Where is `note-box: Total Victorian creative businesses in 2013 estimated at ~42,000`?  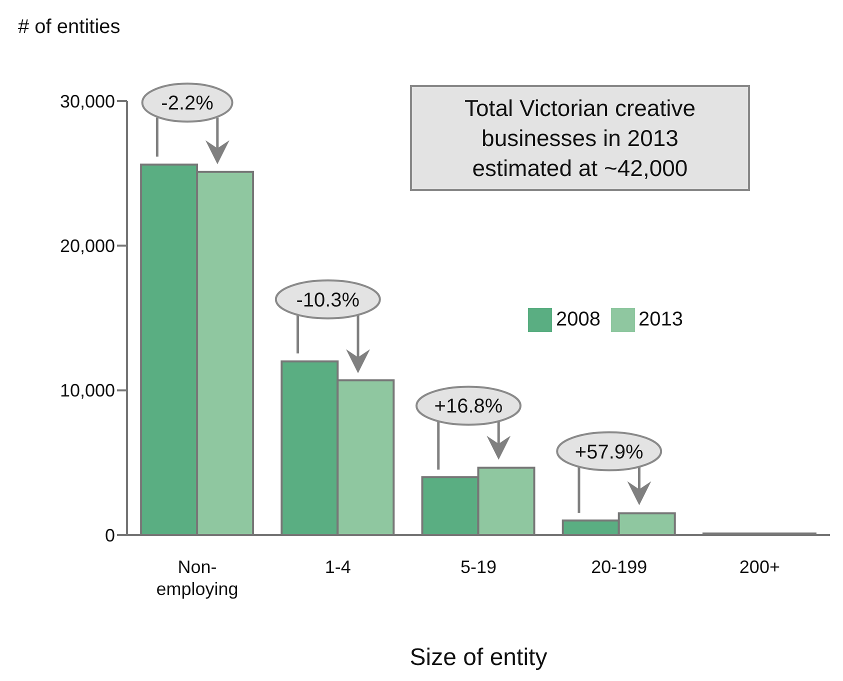 note-box: Total Victorian creative businesses in 2013 estimated at ~42,000 is located at coordinates (580, 138).